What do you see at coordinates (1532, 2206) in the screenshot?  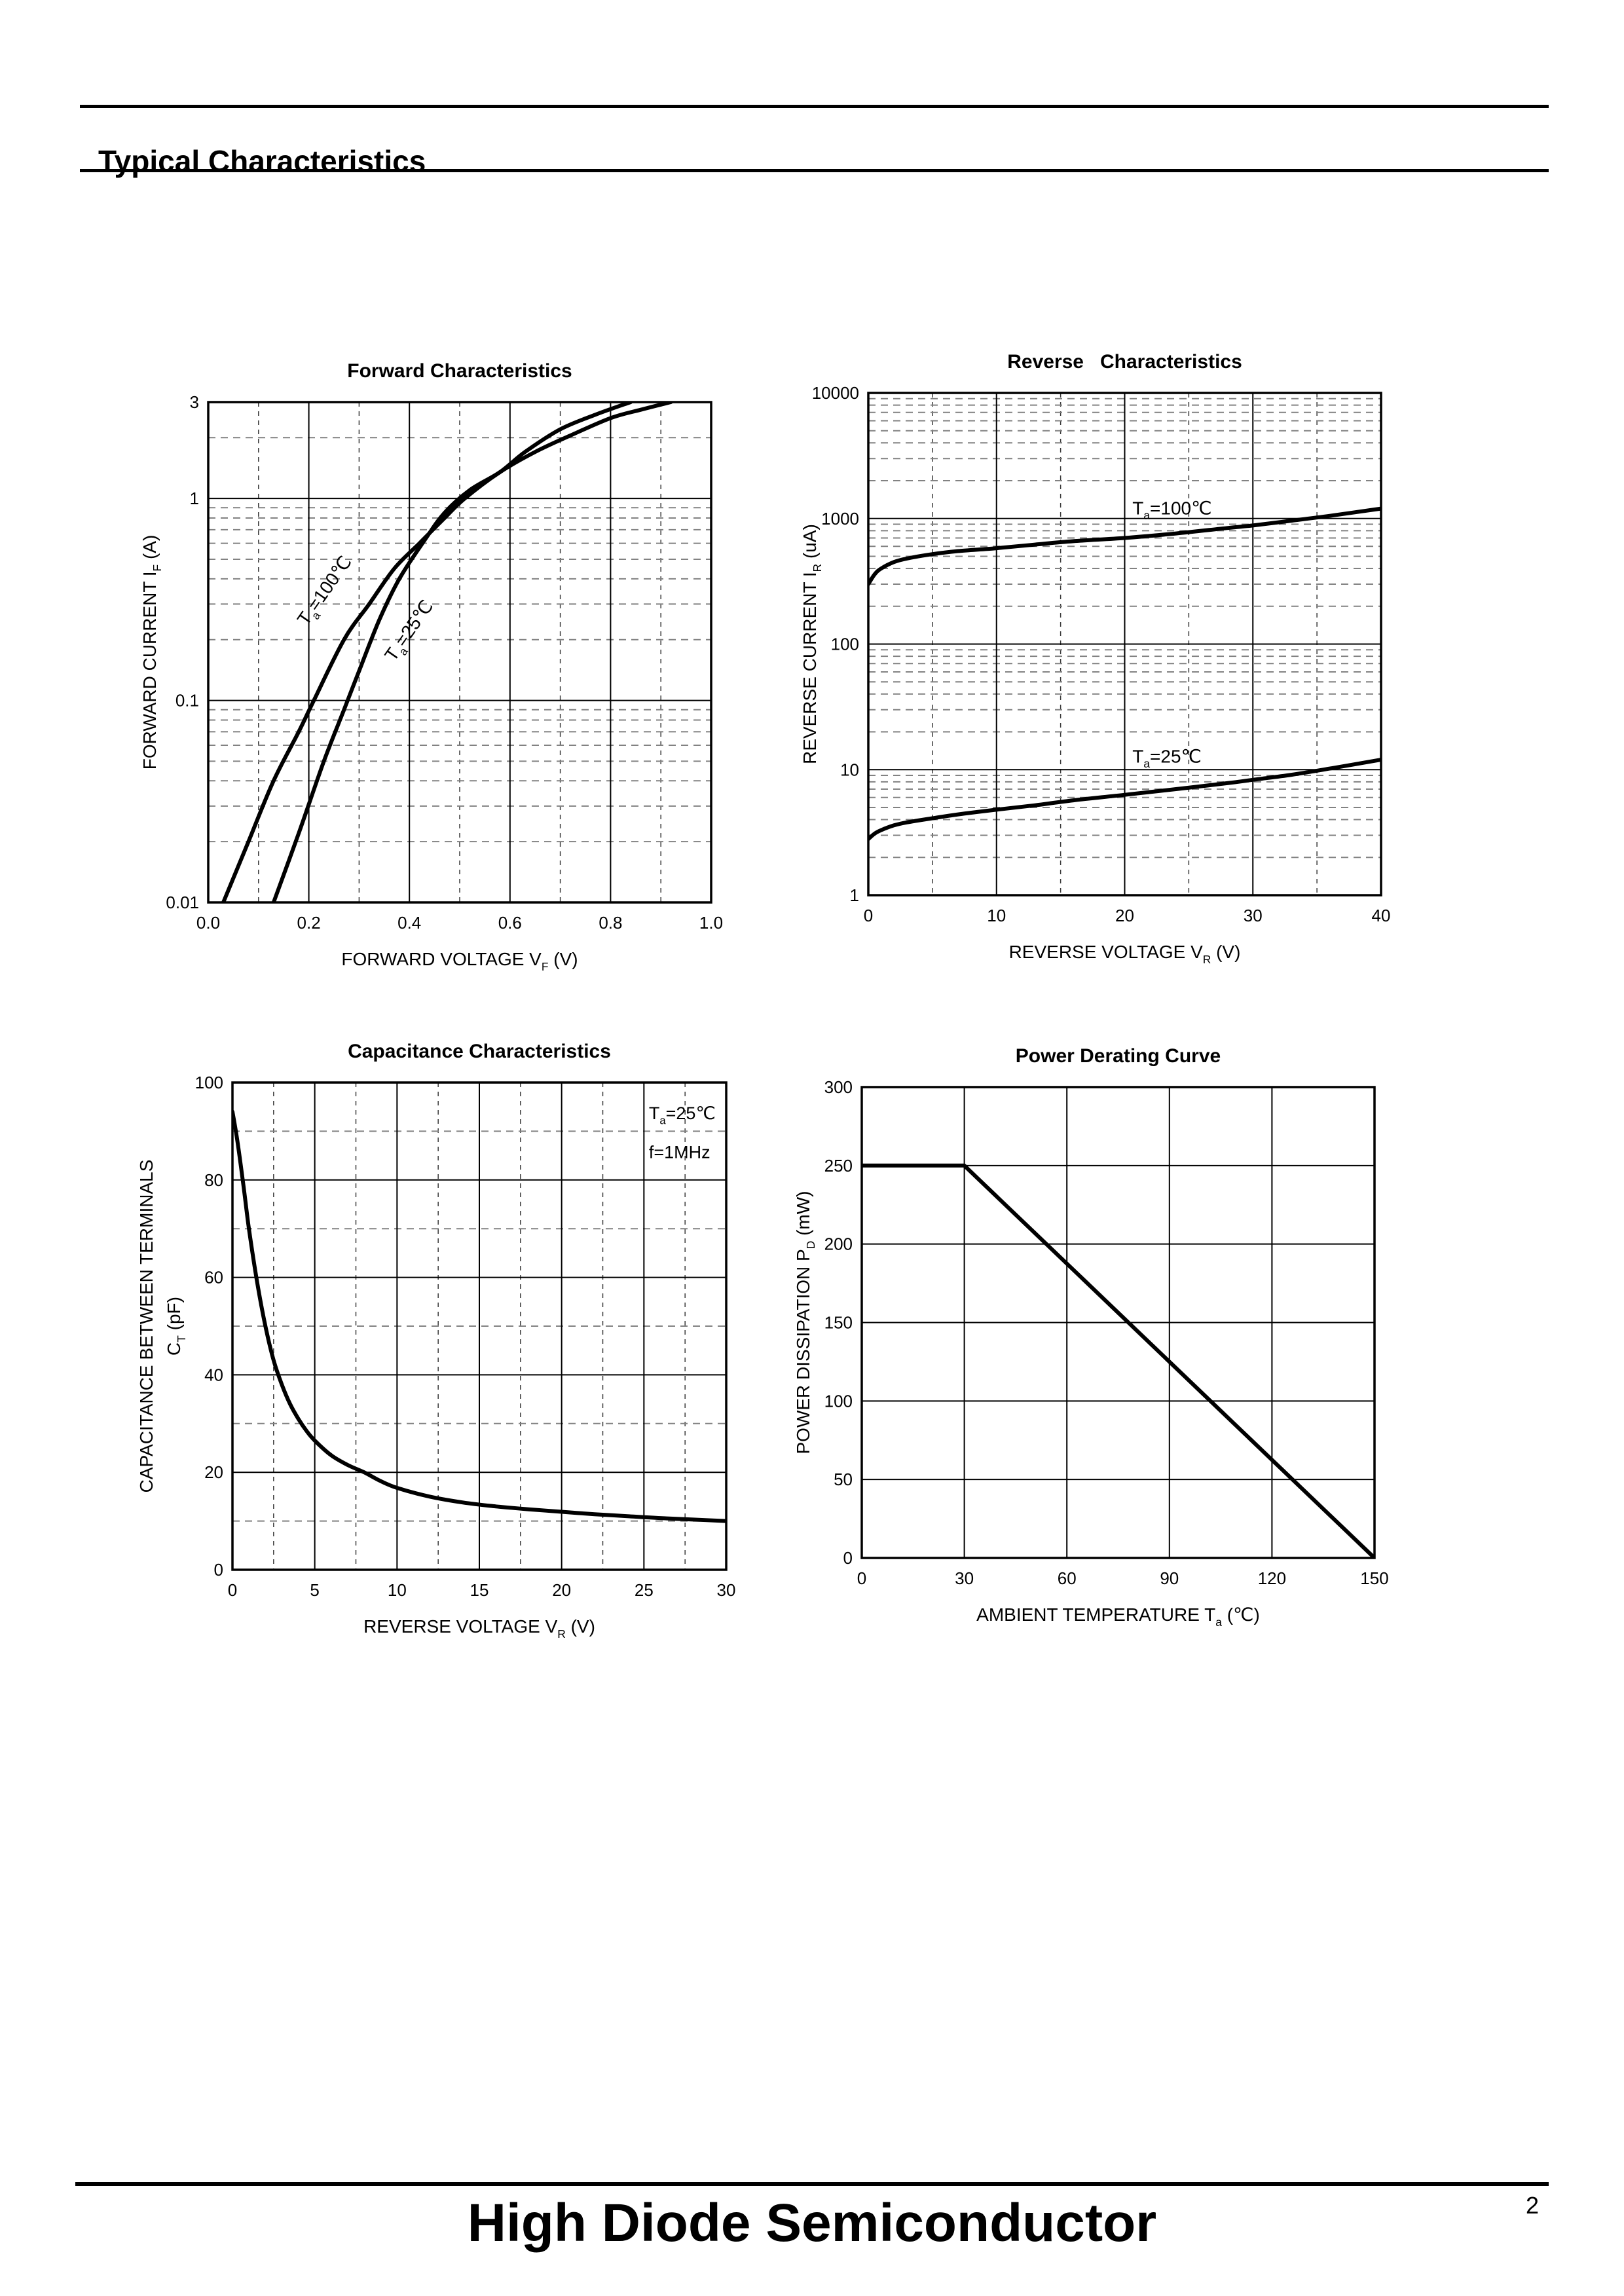 I see `page-number: 2` at bounding box center [1532, 2206].